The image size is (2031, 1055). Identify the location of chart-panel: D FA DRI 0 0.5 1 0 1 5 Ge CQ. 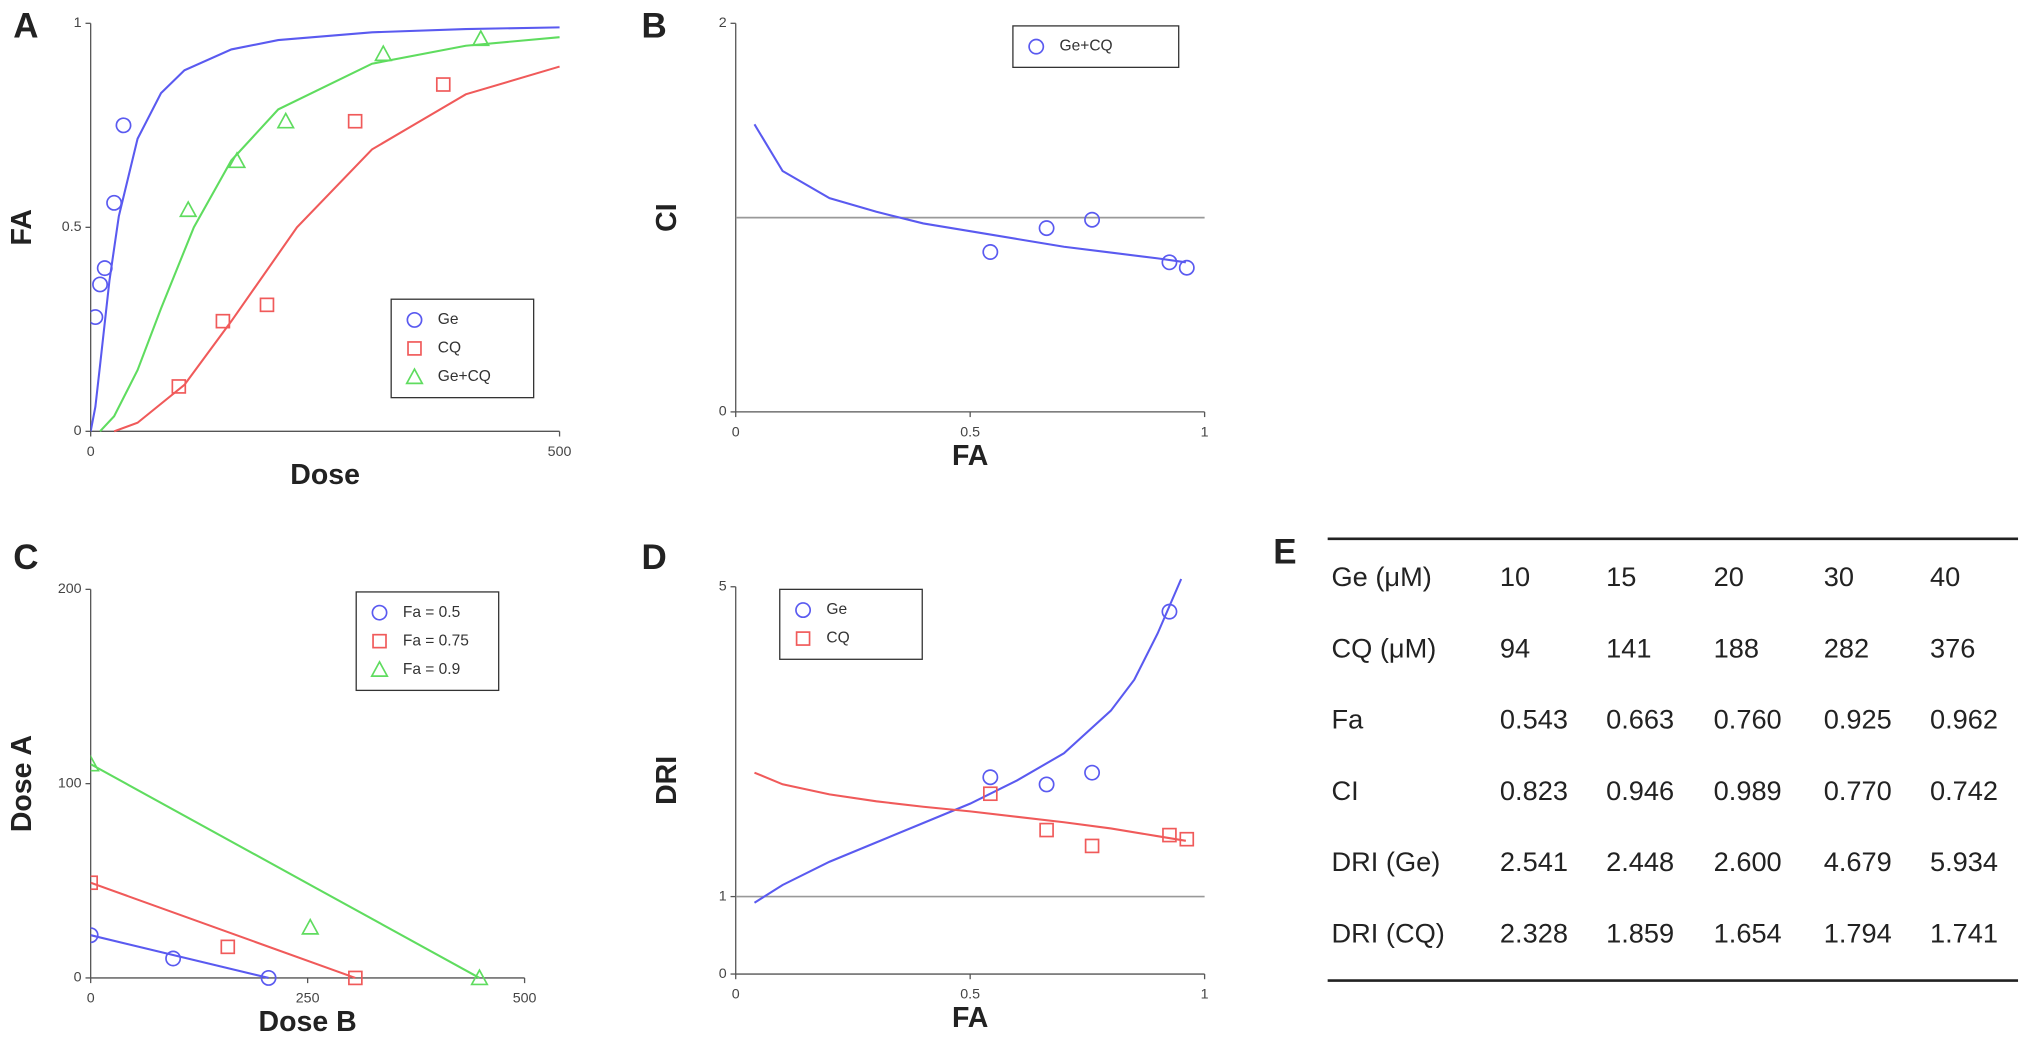
(924, 786).